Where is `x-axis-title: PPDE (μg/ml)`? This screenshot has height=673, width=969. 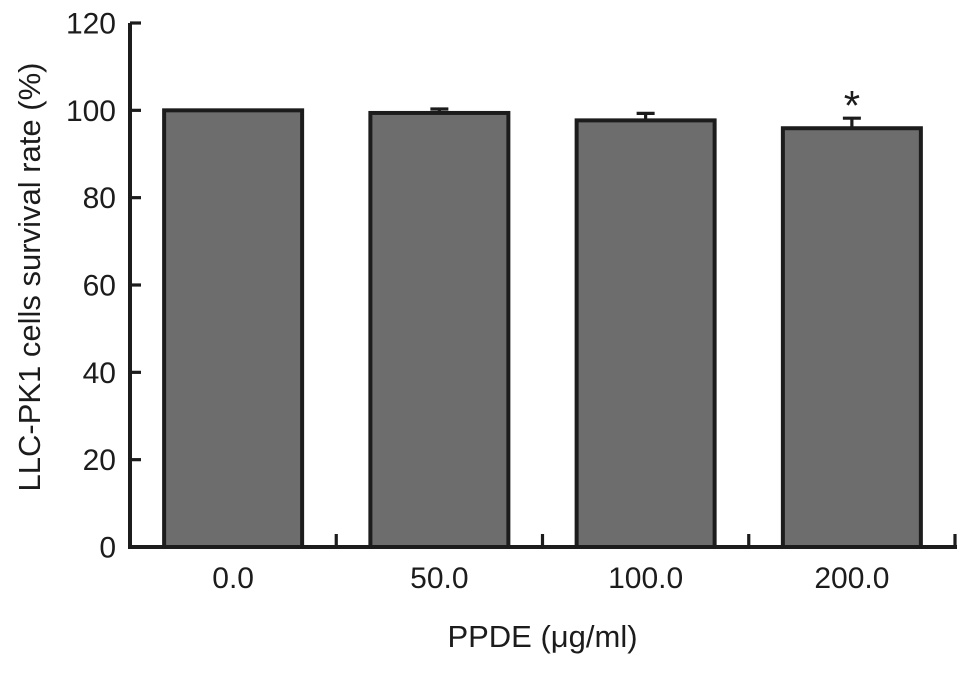 x-axis-title: PPDE (μg/ml) is located at coordinates (542, 636).